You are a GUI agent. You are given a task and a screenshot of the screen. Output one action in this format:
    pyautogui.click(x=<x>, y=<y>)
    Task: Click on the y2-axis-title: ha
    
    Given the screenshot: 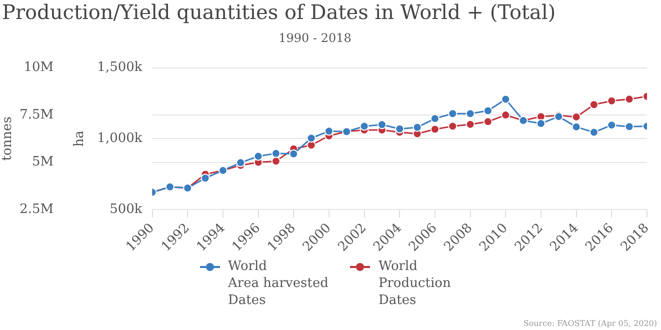 What is the action you would take?
    pyautogui.click(x=79, y=138)
    